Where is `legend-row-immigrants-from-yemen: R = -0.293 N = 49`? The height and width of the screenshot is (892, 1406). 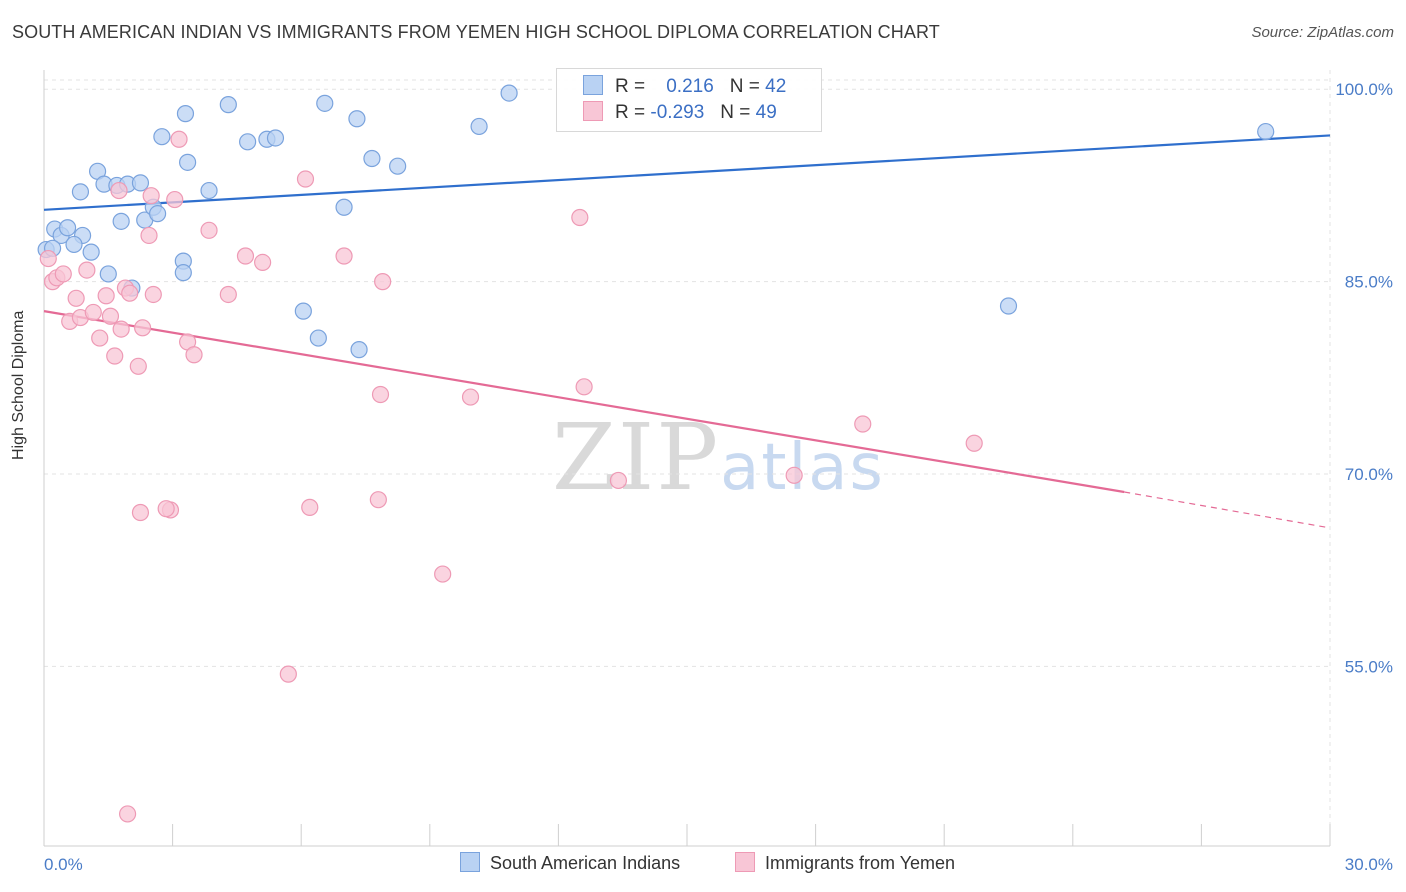 legend-row-immigrants-from-yemen: R = -0.293 N = 49 is located at coordinates (680, 114).